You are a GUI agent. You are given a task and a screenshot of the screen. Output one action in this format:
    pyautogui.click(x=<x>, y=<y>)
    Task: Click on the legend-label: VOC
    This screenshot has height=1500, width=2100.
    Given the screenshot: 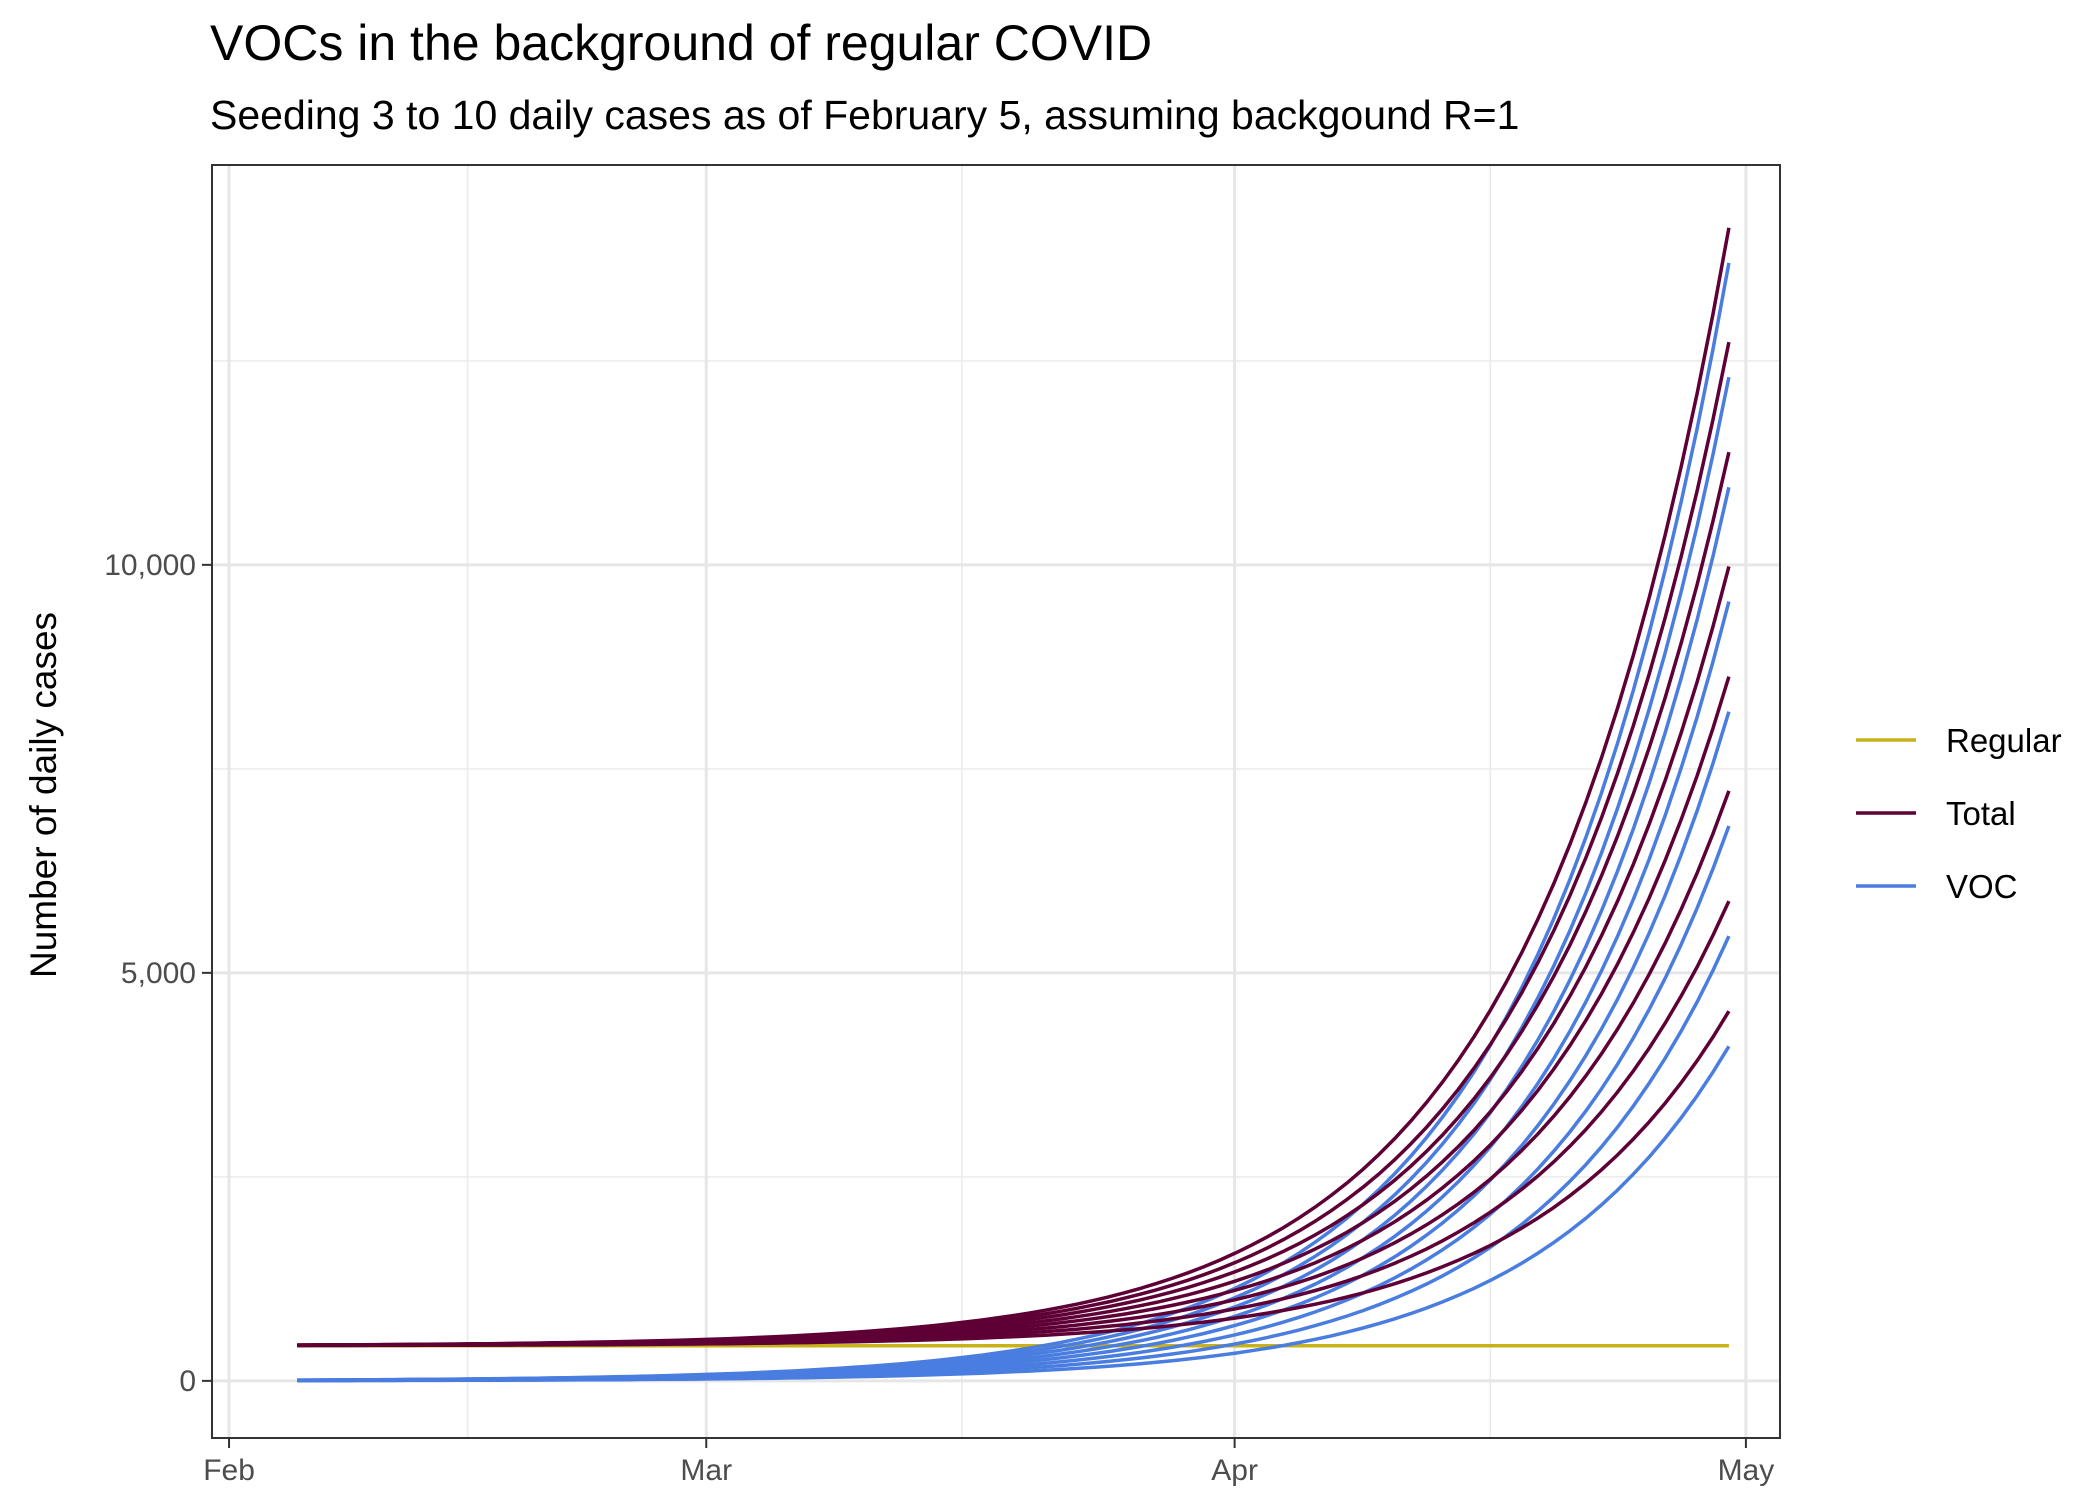 What is the action you would take?
    pyautogui.click(x=1982, y=886)
    